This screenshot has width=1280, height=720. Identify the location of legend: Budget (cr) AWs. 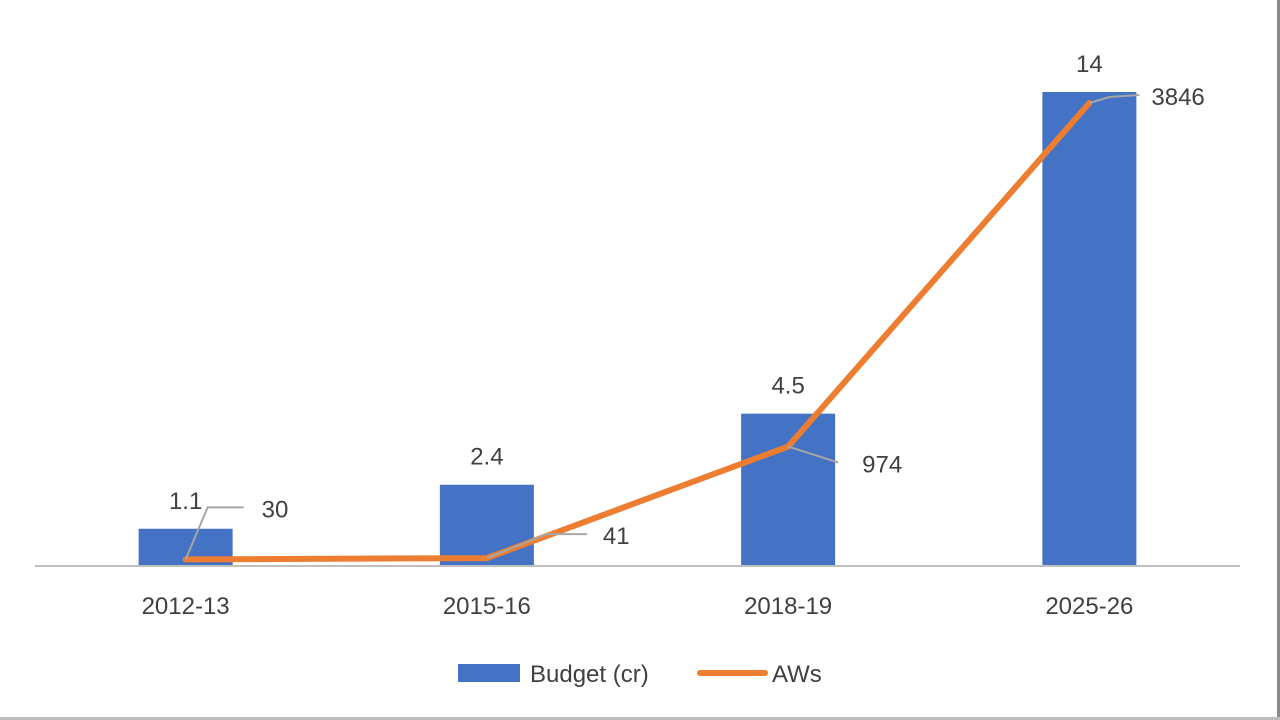
(640, 674).